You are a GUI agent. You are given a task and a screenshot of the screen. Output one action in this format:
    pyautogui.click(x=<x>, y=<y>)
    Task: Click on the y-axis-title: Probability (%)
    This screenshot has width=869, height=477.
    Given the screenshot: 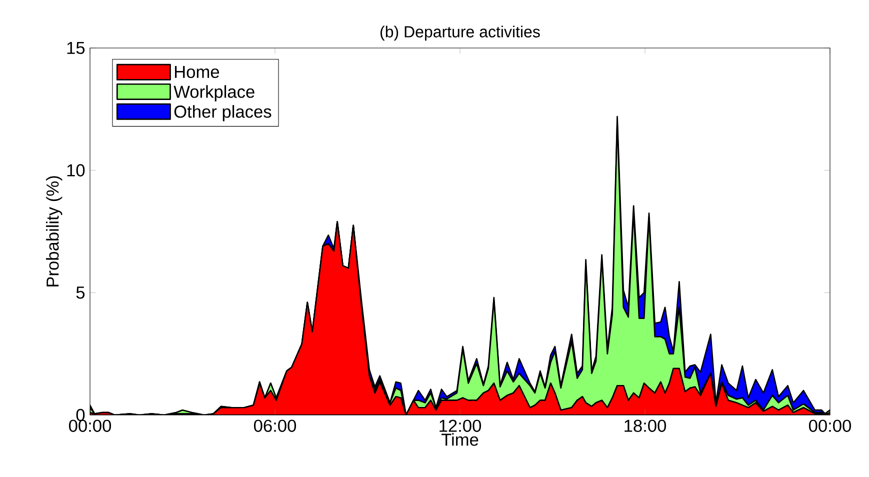 What is the action you would take?
    pyautogui.click(x=54, y=231)
    